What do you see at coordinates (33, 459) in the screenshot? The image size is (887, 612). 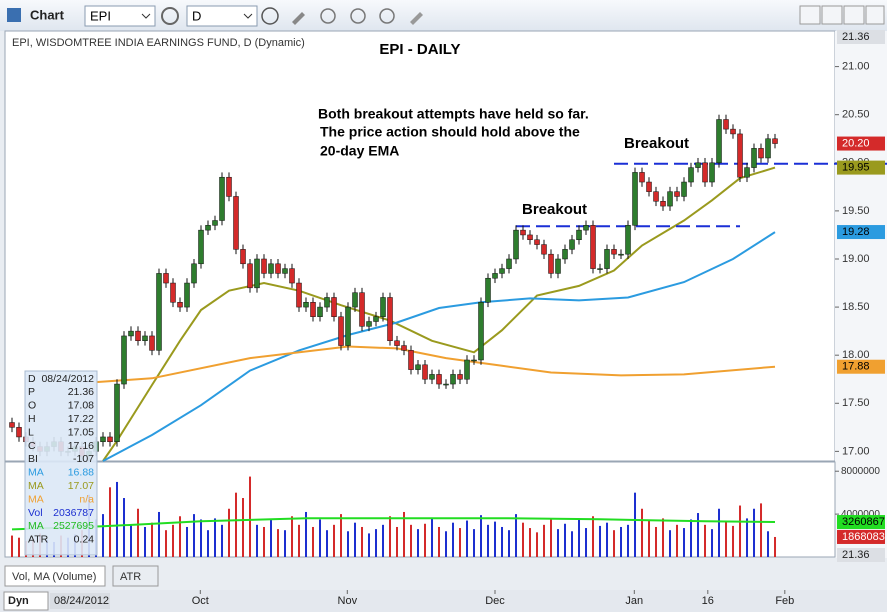 I see `info-key: BI` at bounding box center [33, 459].